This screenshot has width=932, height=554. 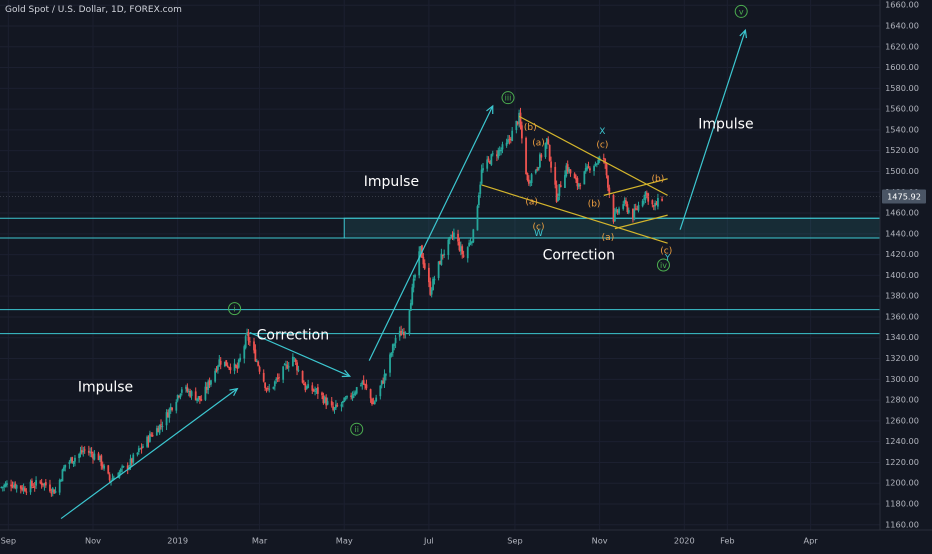 I want to click on time-axis: Sep Nov 2019 Mar May Jul Sep Nov 2020 Feb Apr, so click(x=466, y=539).